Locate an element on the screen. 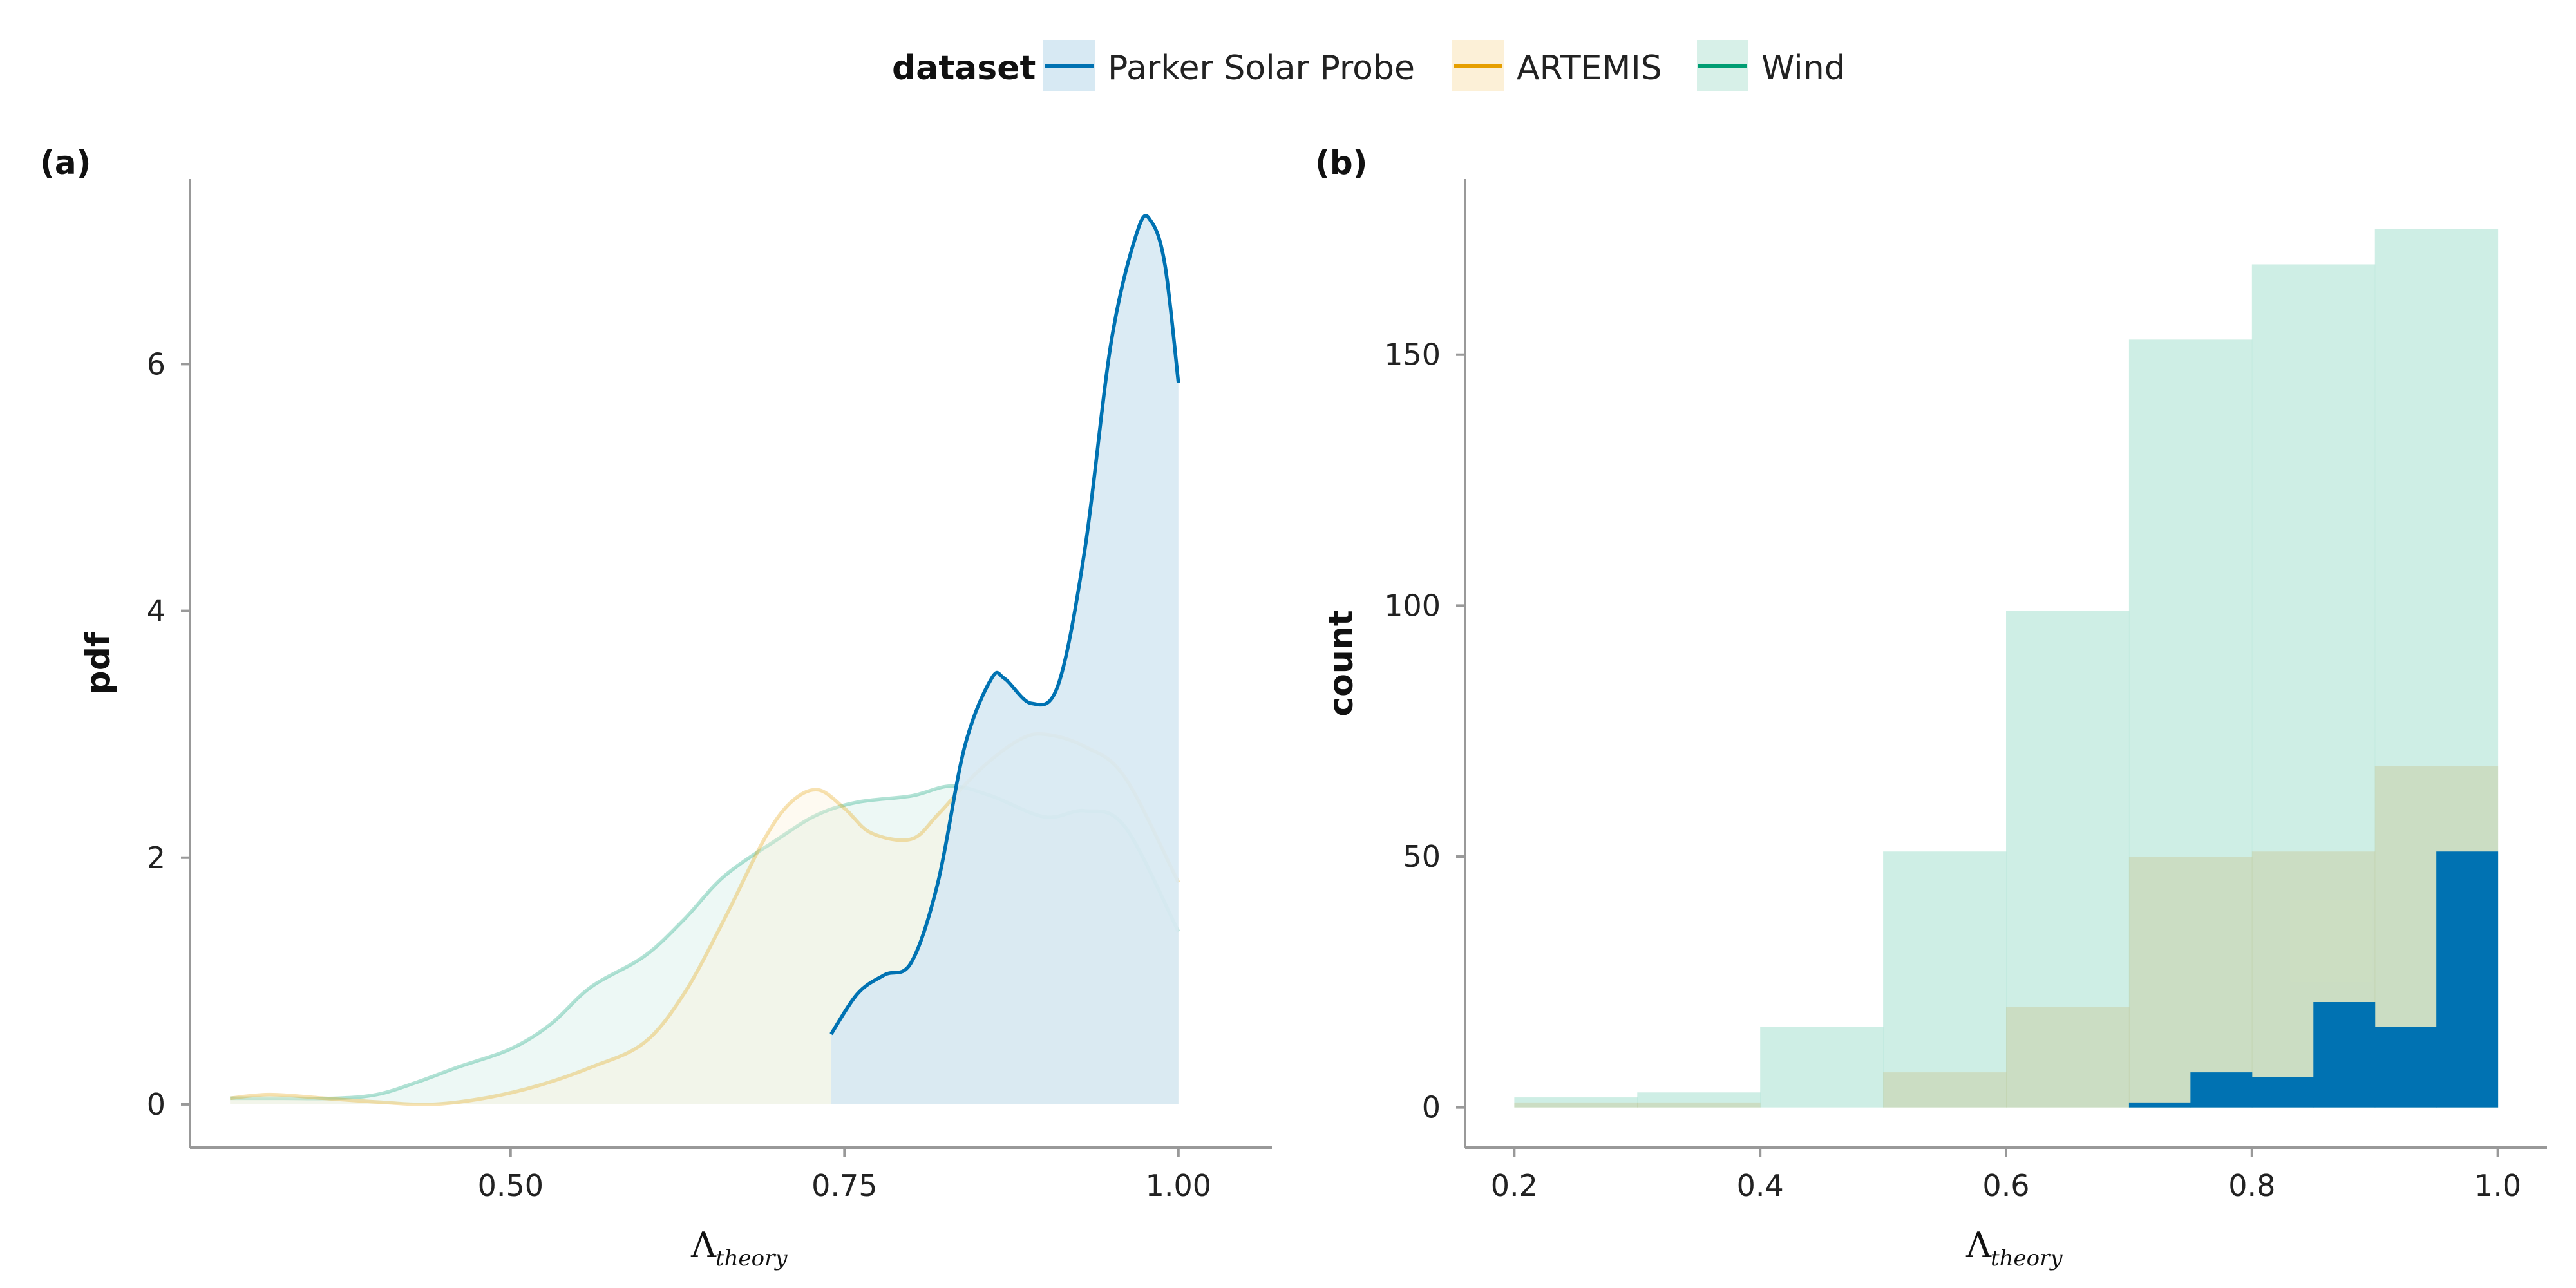  legend-title: dataset is located at coordinates (964, 68).